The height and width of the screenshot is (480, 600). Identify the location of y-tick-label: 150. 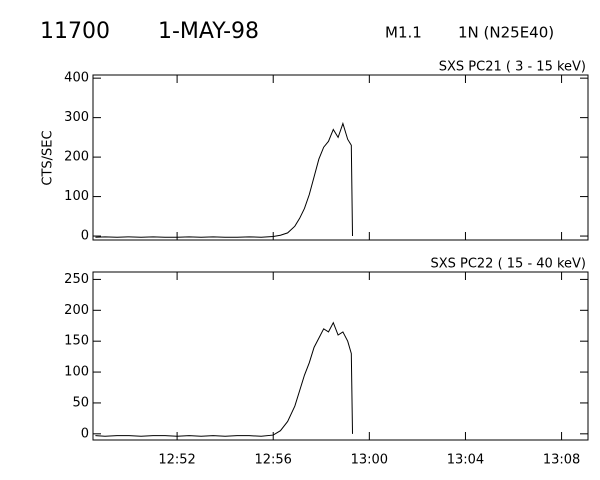
(76, 341).